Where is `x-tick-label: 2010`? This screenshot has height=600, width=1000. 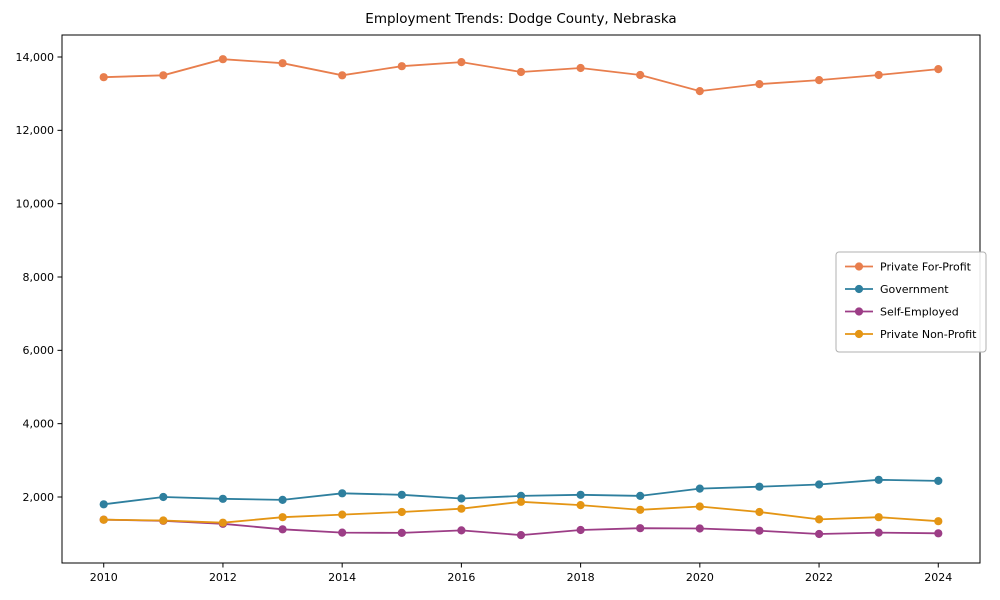 x-tick-label: 2010 is located at coordinates (104, 577).